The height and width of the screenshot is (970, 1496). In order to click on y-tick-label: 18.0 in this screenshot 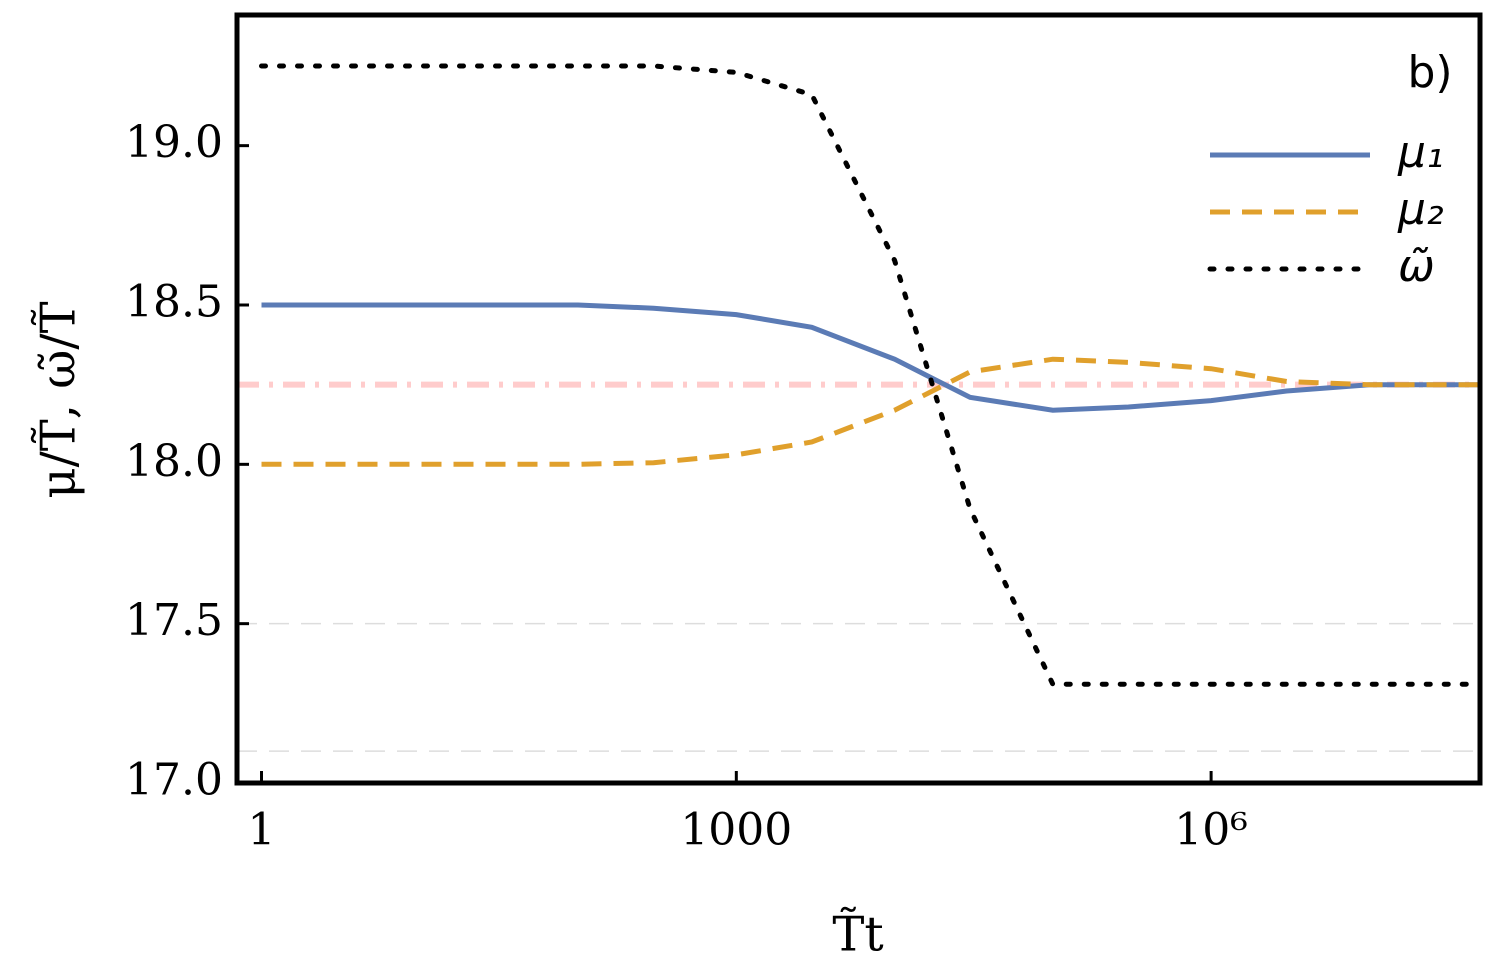, I will do `click(174, 461)`.